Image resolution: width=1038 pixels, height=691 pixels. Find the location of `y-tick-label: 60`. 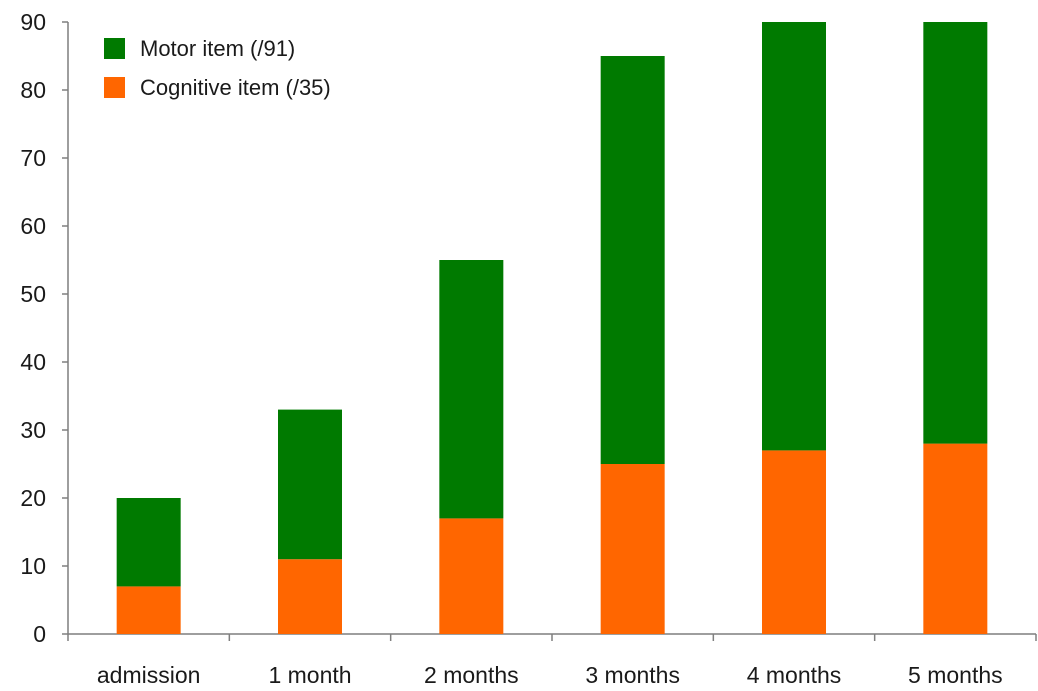

y-tick-label: 60 is located at coordinates (33, 226).